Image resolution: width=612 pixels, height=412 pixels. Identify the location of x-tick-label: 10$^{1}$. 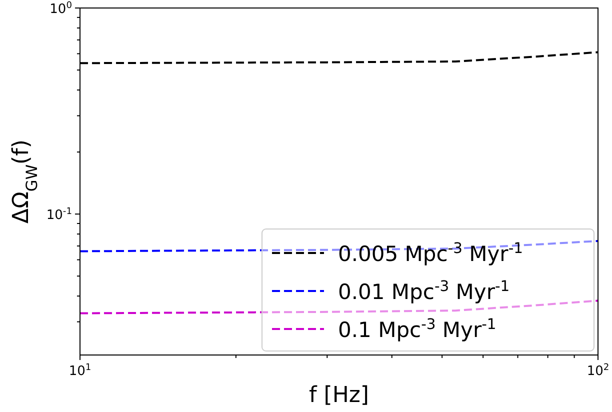
(80, 371).